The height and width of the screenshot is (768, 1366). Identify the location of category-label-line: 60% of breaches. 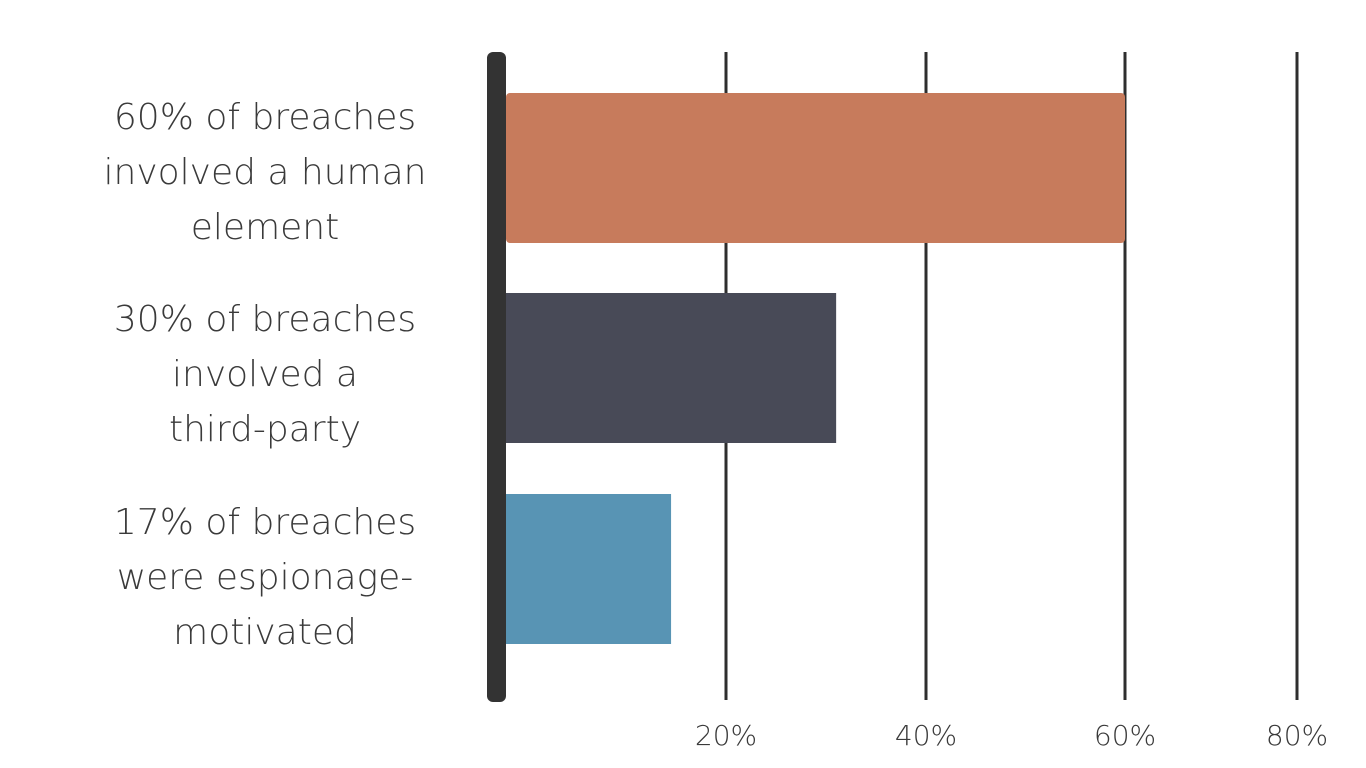
(265, 117).